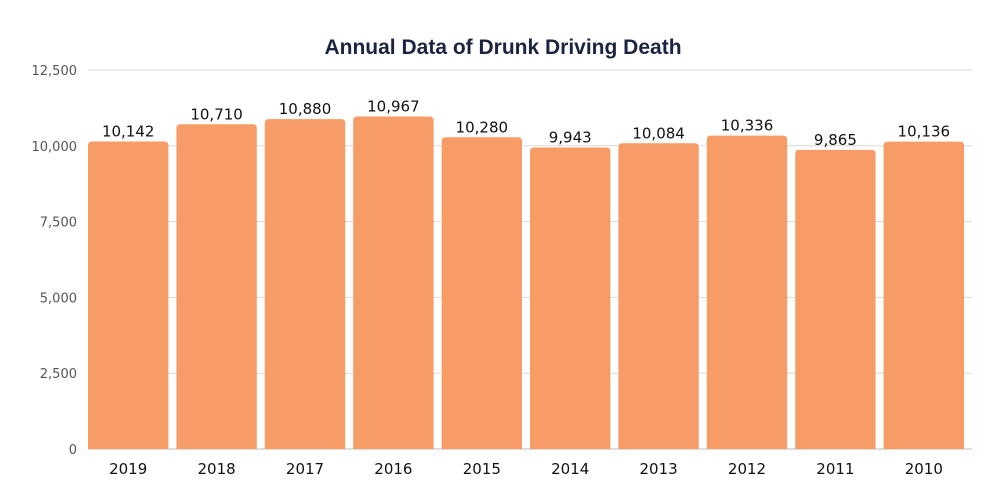 The height and width of the screenshot is (500, 1000). What do you see at coordinates (923, 295) in the screenshot?
I see `bar-2010` at bounding box center [923, 295].